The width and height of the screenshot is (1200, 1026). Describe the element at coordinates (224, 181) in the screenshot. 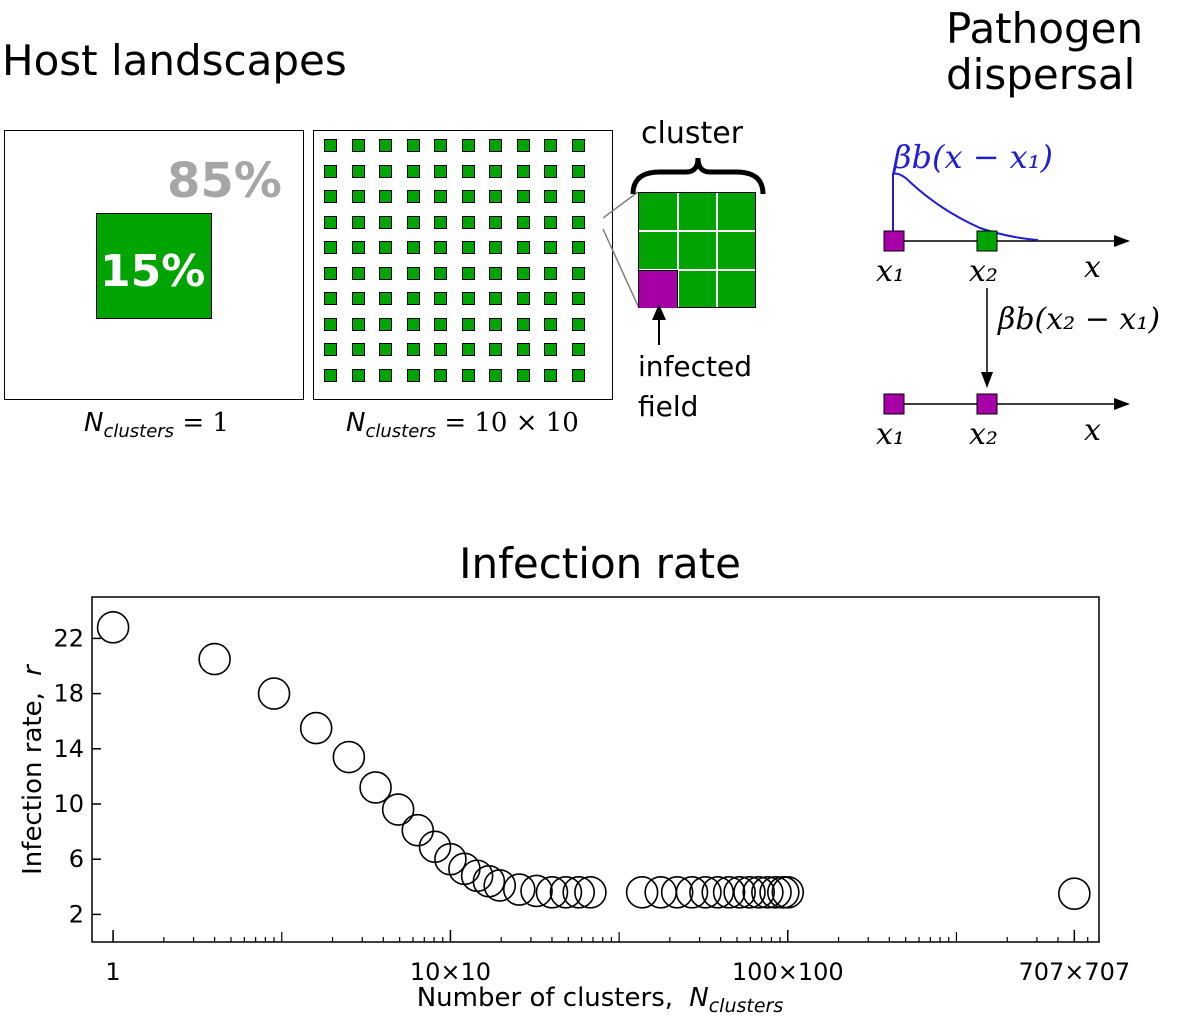

I see `percent-background-label: 85%` at that location.